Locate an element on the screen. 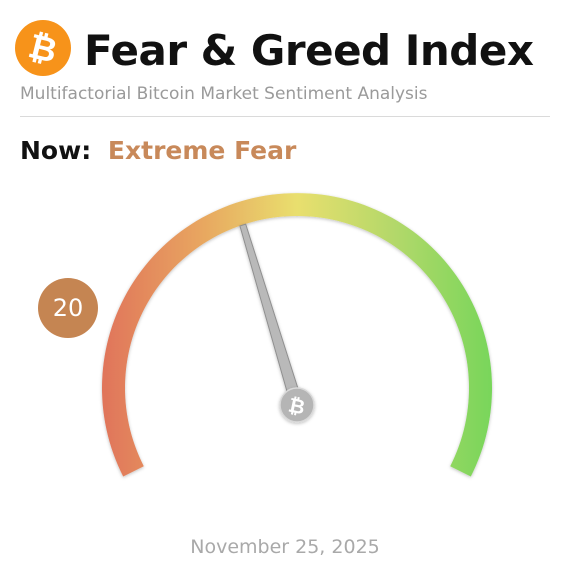 This screenshot has height=570, width=570. now-label: Now: is located at coordinates (56, 150).